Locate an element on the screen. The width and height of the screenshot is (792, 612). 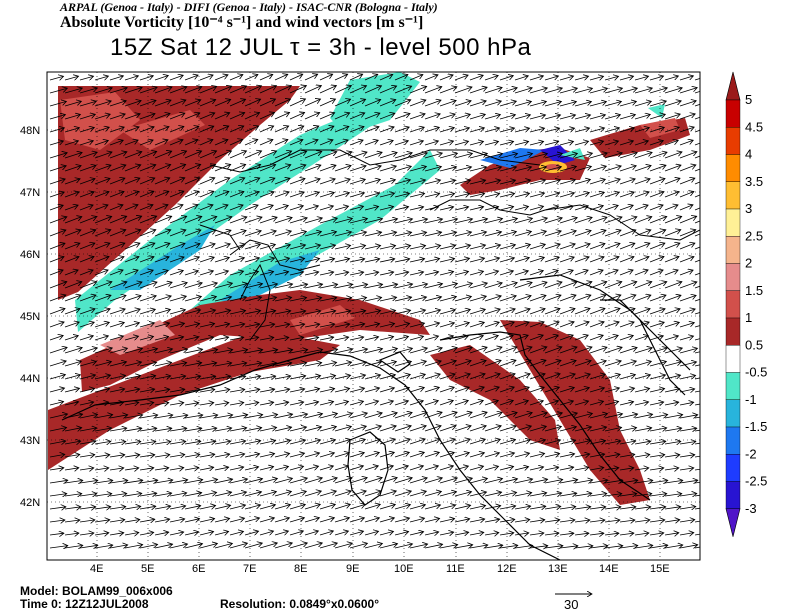
colorbar-label: 1.5 is located at coordinates (754, 290).